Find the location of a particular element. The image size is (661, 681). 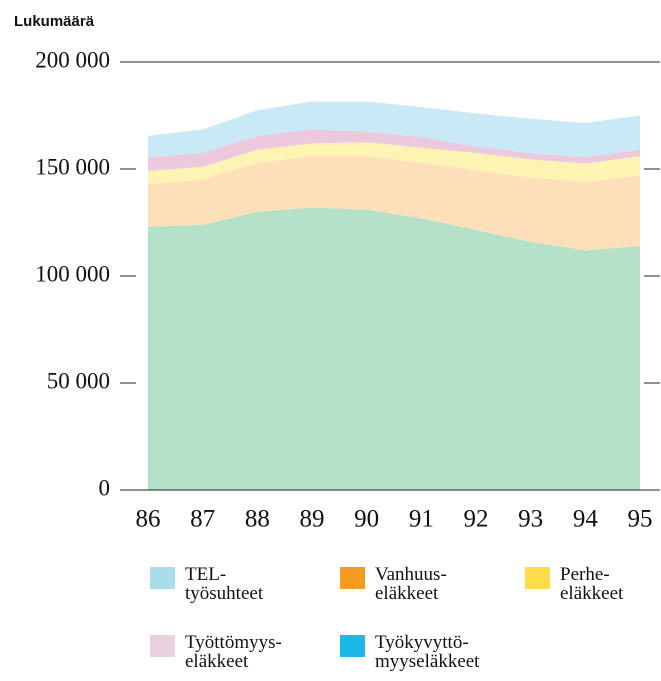

legend-item: Työttömyys- eläkkeet is located at coordinates (216, 652).